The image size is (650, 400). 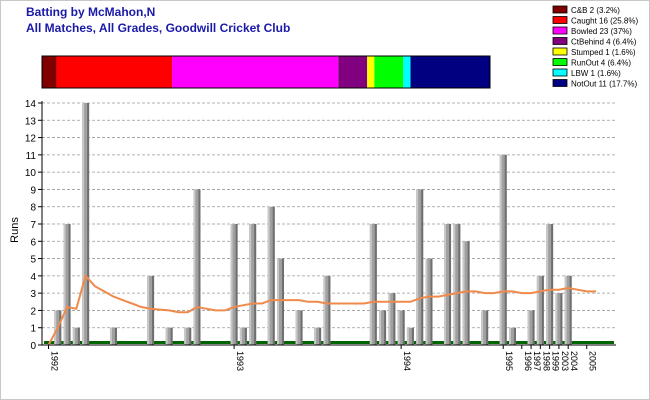 What do you see at coordinates (15, 230) in the screenshot?
I see `y-axis-label: Runs` at bounding box center [15, 230].